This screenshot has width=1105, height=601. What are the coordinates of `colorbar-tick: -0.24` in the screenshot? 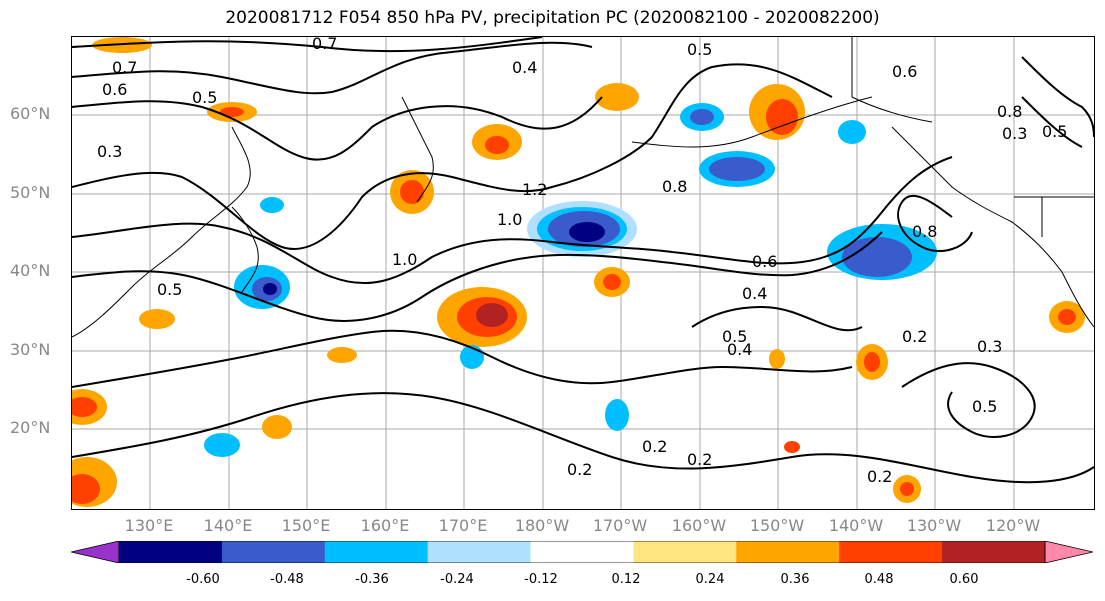 It's located at (457, 579).